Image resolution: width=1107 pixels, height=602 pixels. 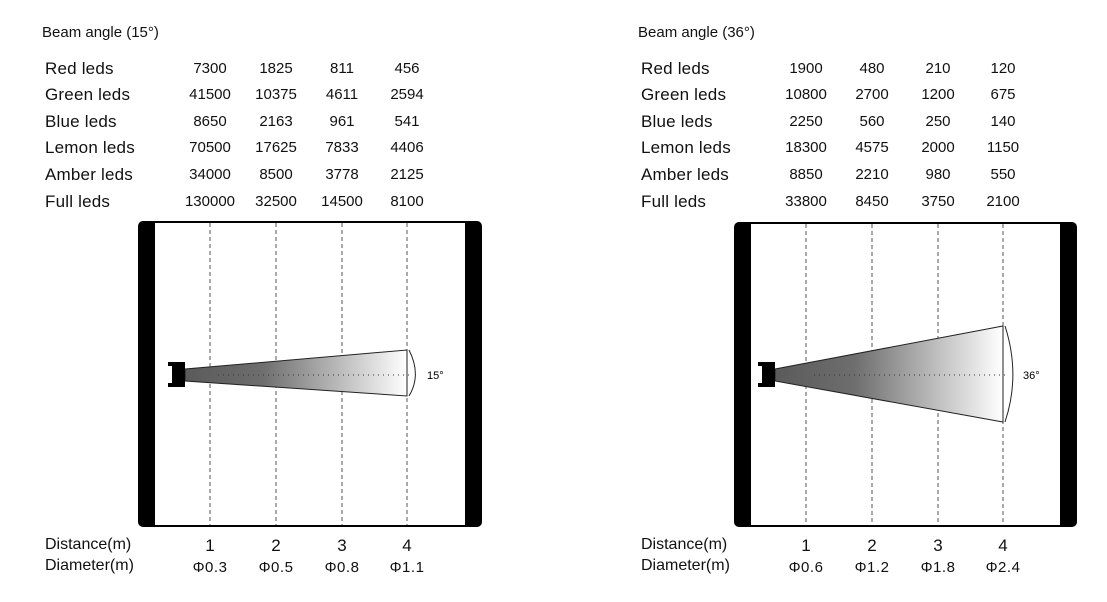 What do you see at coordinates (1003, 121) in the screenshot?
I see `lux-value: 140` at bounding box center [1003, 121].